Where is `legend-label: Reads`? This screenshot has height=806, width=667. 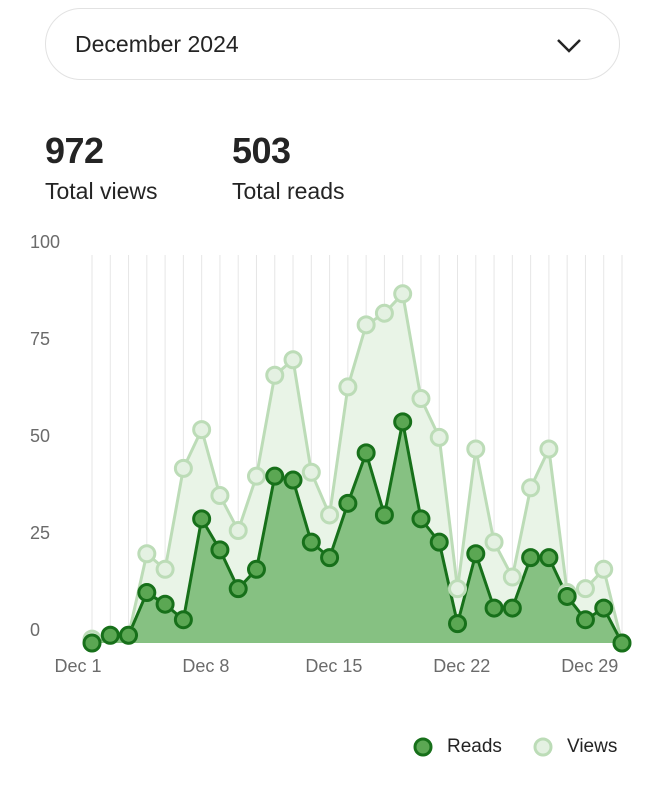
legend-label: Reads is located at coordinates (474, 746).